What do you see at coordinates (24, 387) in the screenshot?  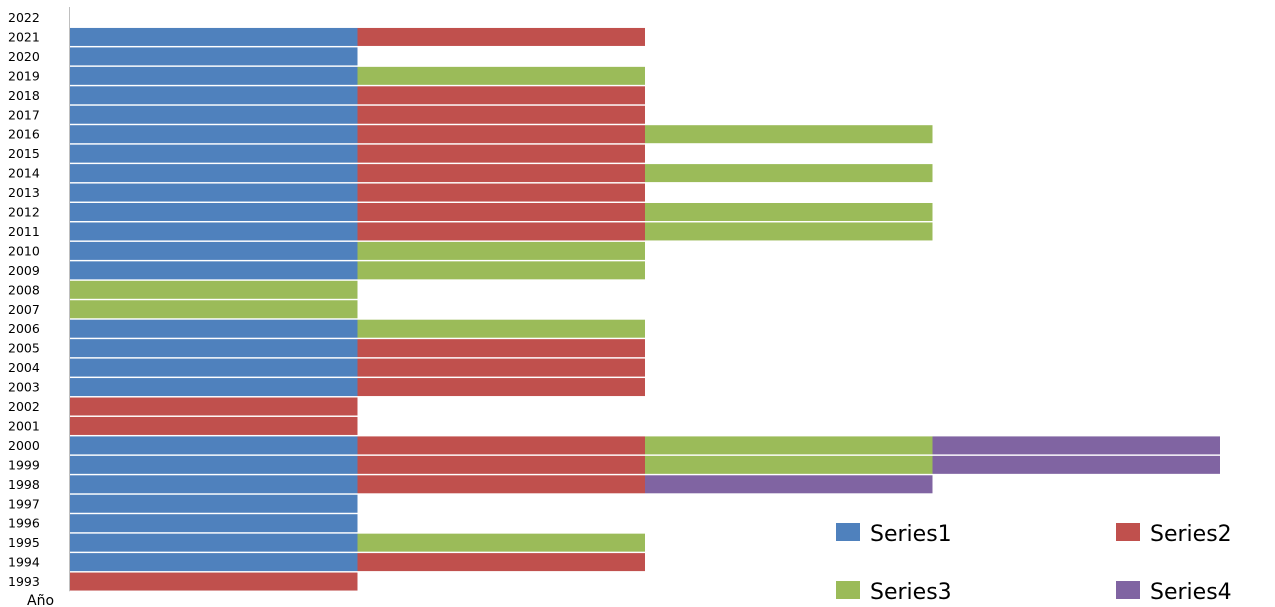 I see `y-tick-label: 2003` at bounding box center [24, 387].